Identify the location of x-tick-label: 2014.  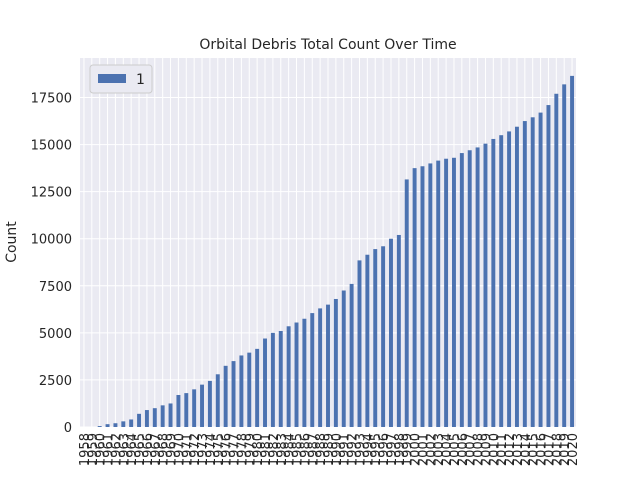
(526, 449).